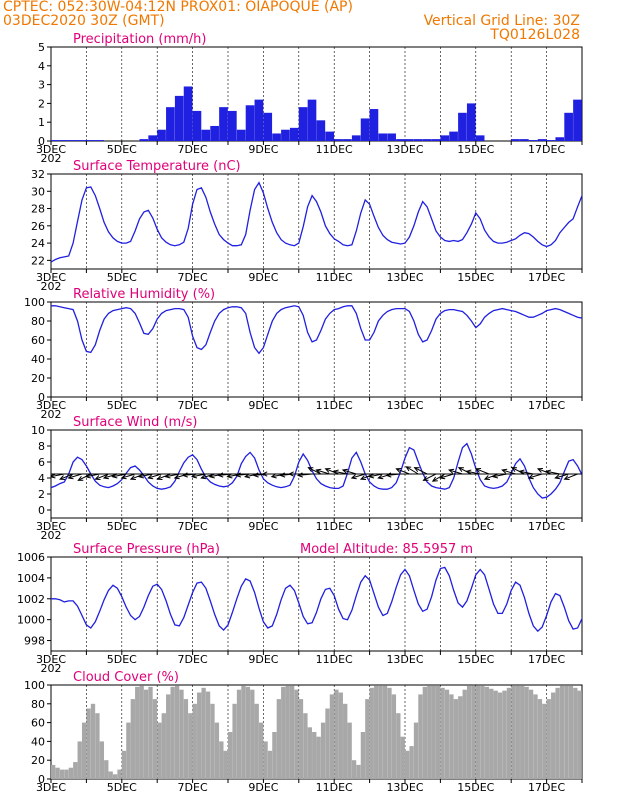 The image size is (618, 800). What do you see at coordinates (38, 174) in the screenshot?
I see `y-tick-label: 32` at bounding box center [38, 174].